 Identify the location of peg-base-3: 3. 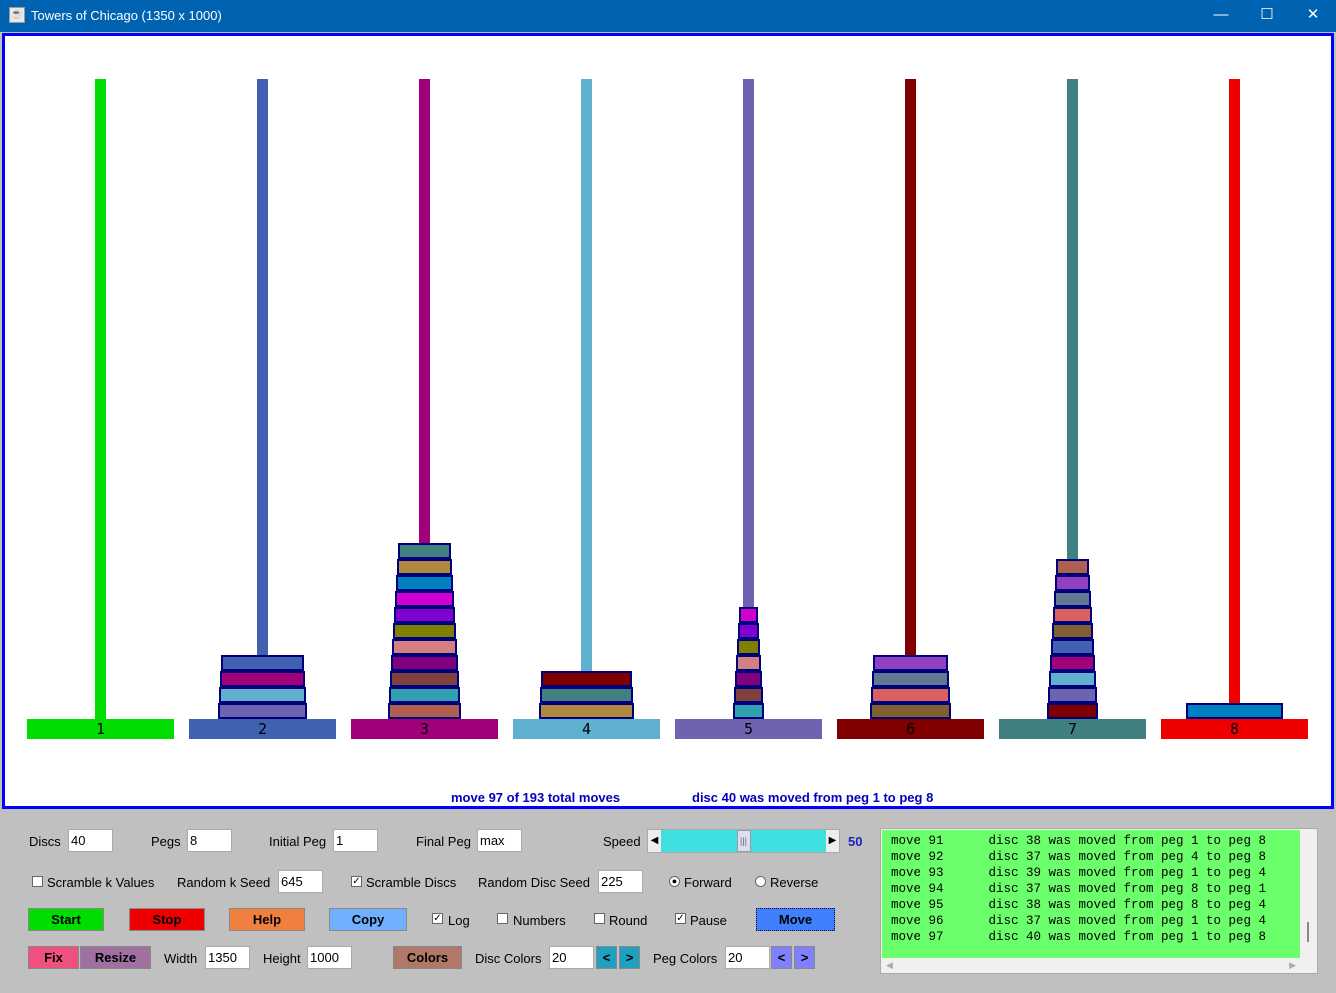
(424, 729).